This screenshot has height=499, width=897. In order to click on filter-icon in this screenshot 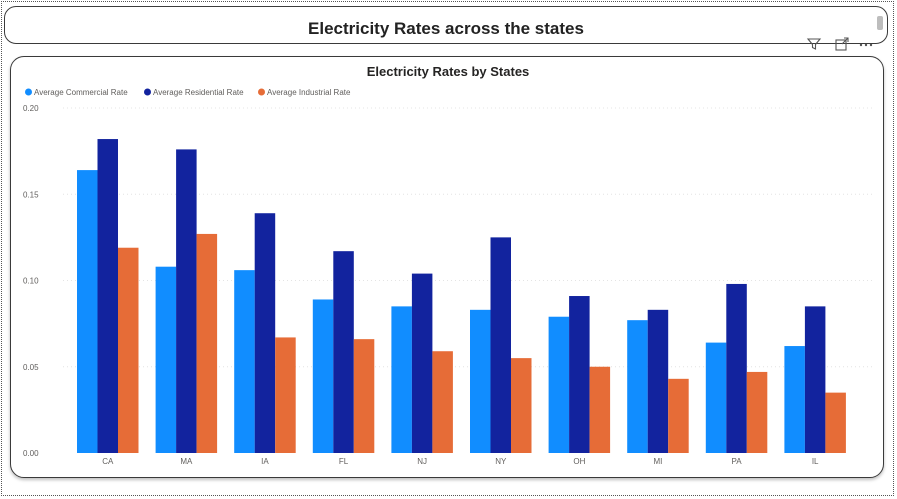, I will do `click(814, 44)`.